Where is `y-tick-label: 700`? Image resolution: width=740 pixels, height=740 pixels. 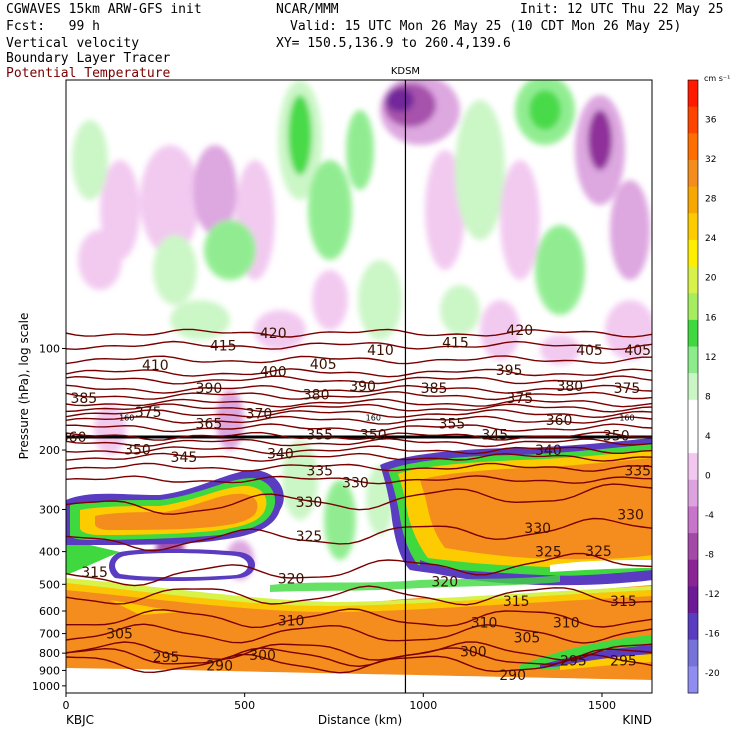 y-tick-label: 700 is located at coordinates (49, 634).